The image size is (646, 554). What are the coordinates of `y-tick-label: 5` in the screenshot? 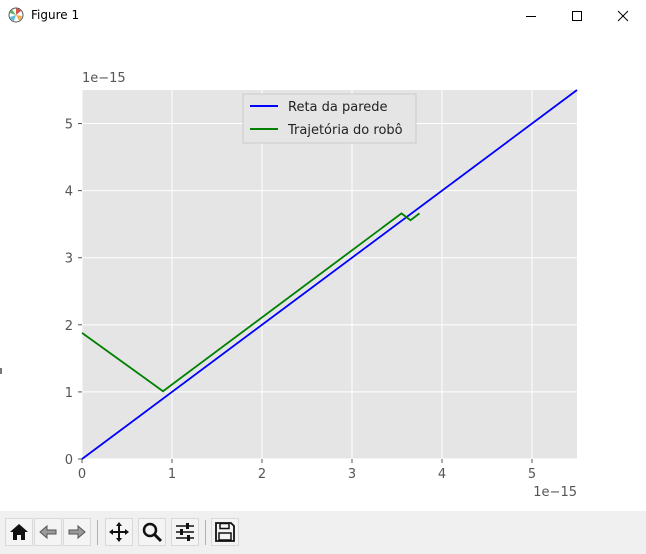 It's located at (69, 125).